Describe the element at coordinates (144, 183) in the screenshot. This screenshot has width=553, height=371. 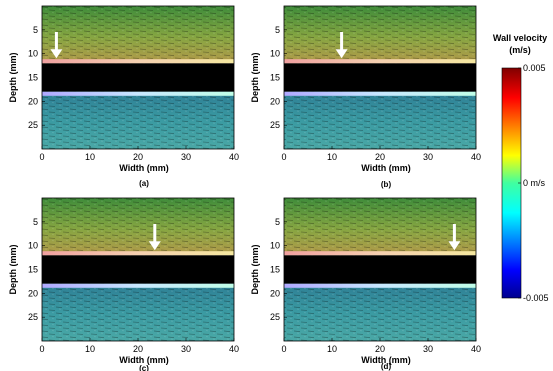
I see `panel-label: (a)` at that location.